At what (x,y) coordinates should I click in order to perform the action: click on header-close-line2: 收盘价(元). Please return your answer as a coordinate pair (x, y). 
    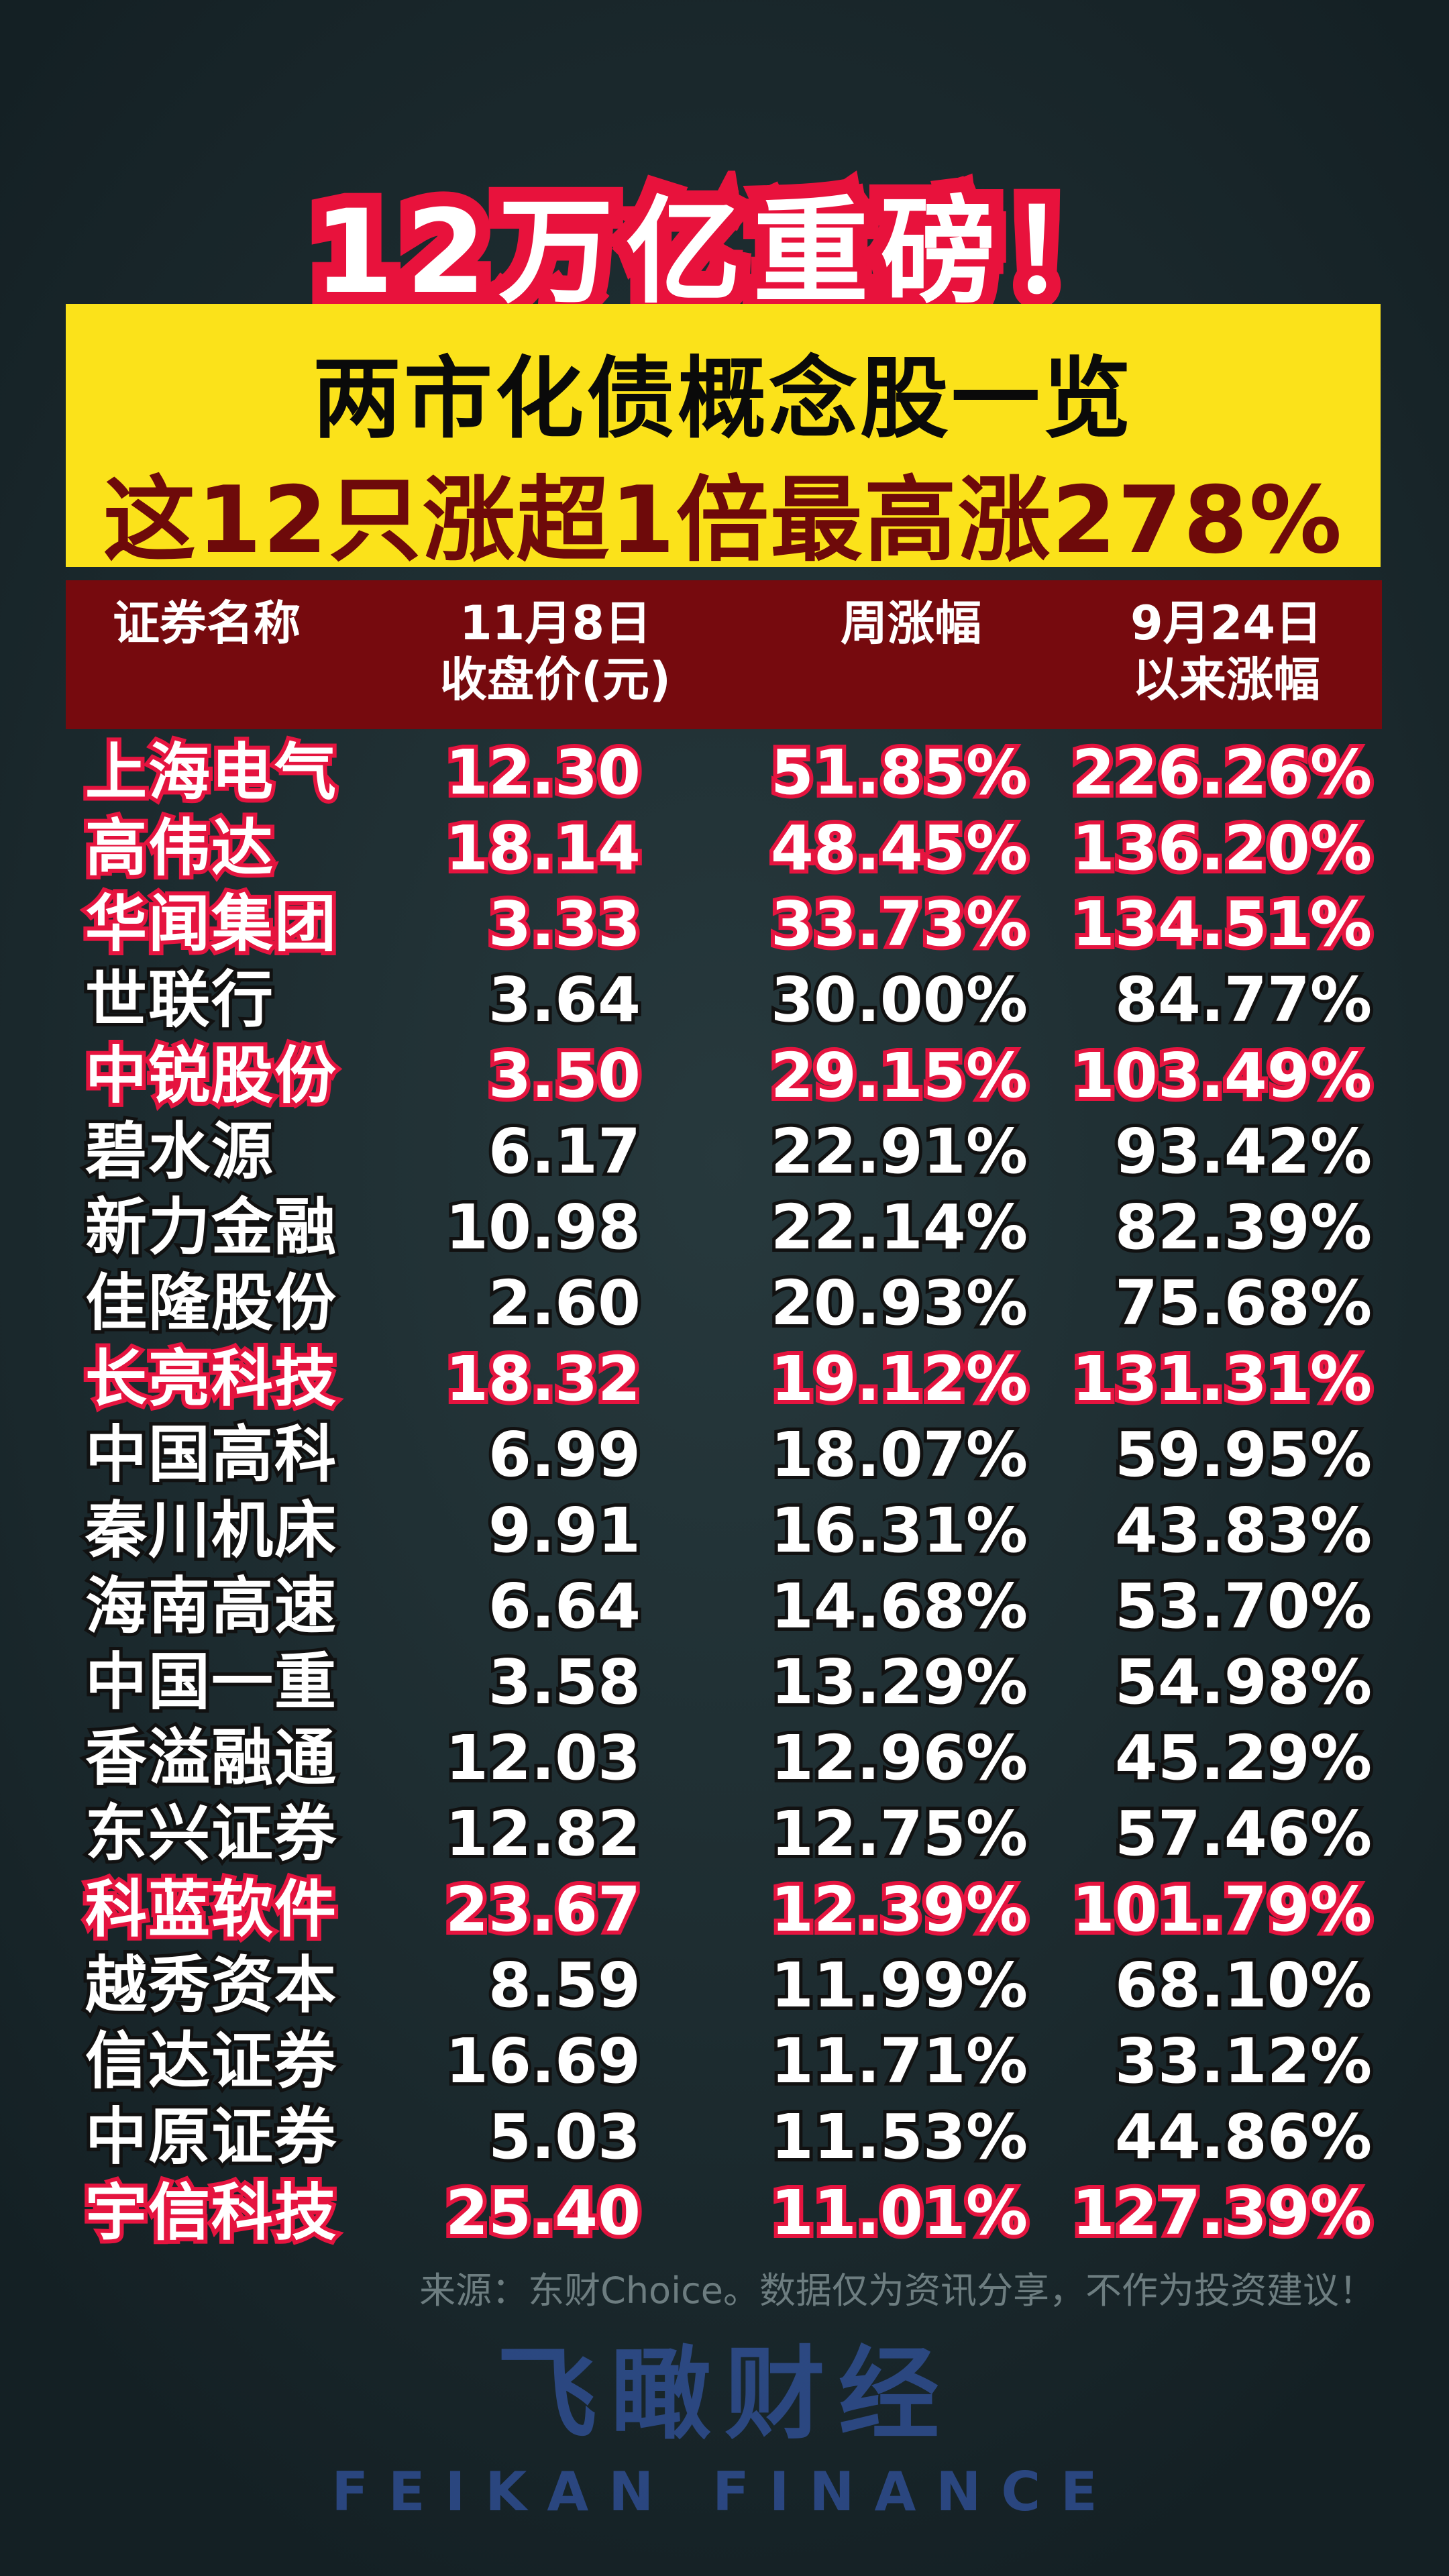
    Looking at the image, I should click on (555, 679).